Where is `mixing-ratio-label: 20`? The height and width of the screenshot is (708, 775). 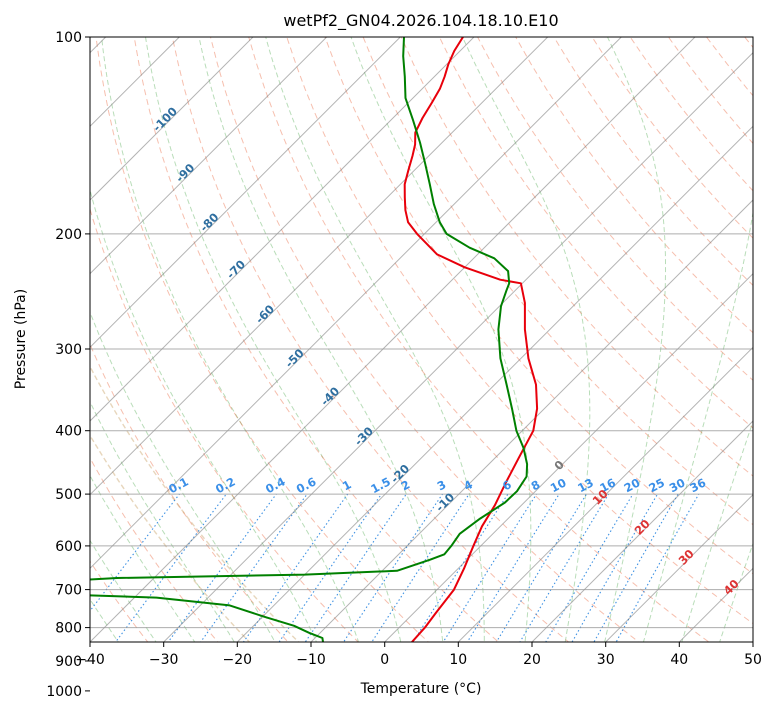 mixing-ratio-label: 20 is located at coordinates (632, 485).